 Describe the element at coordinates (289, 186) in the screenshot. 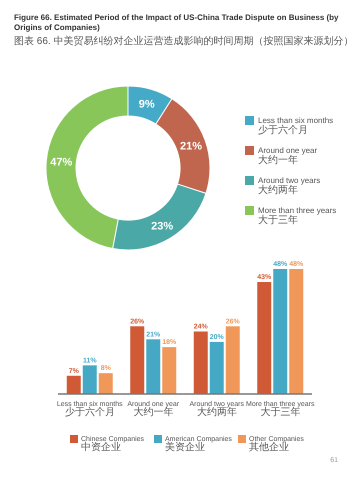

I see `legend-label: Around two years 大约两年` at that location.